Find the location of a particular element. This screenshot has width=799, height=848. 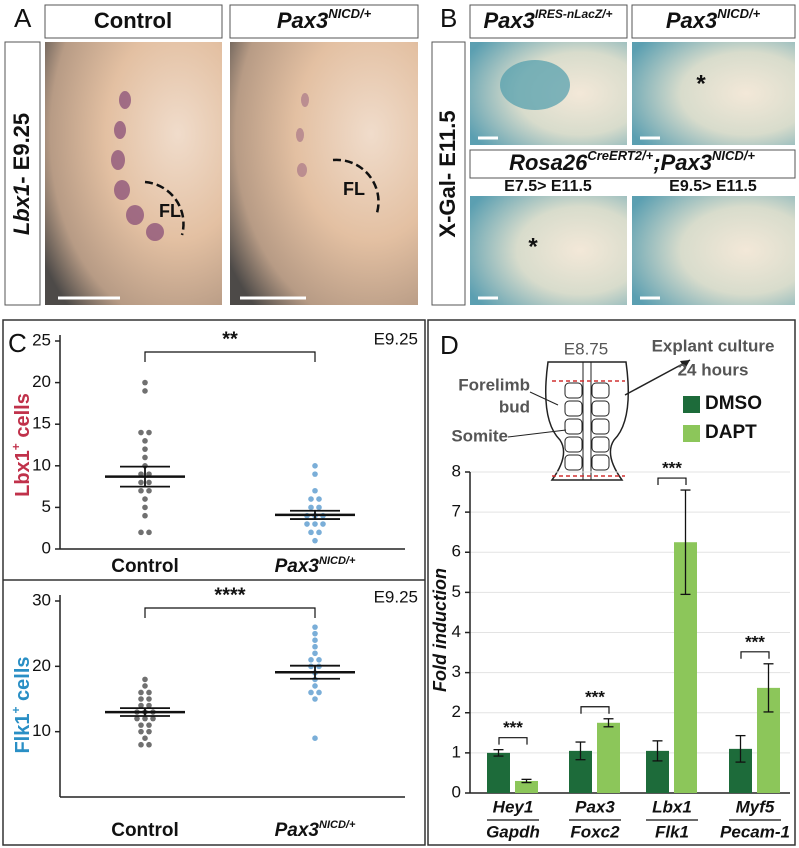

x-tick-label: Myf5 is located at coordinates (755, 806).